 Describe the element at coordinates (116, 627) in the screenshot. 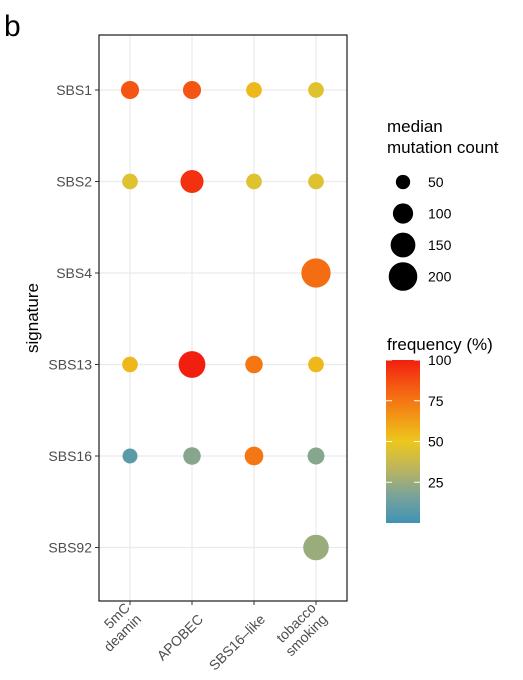

I see `x-tick-label: 5mCdeamin` at that location.